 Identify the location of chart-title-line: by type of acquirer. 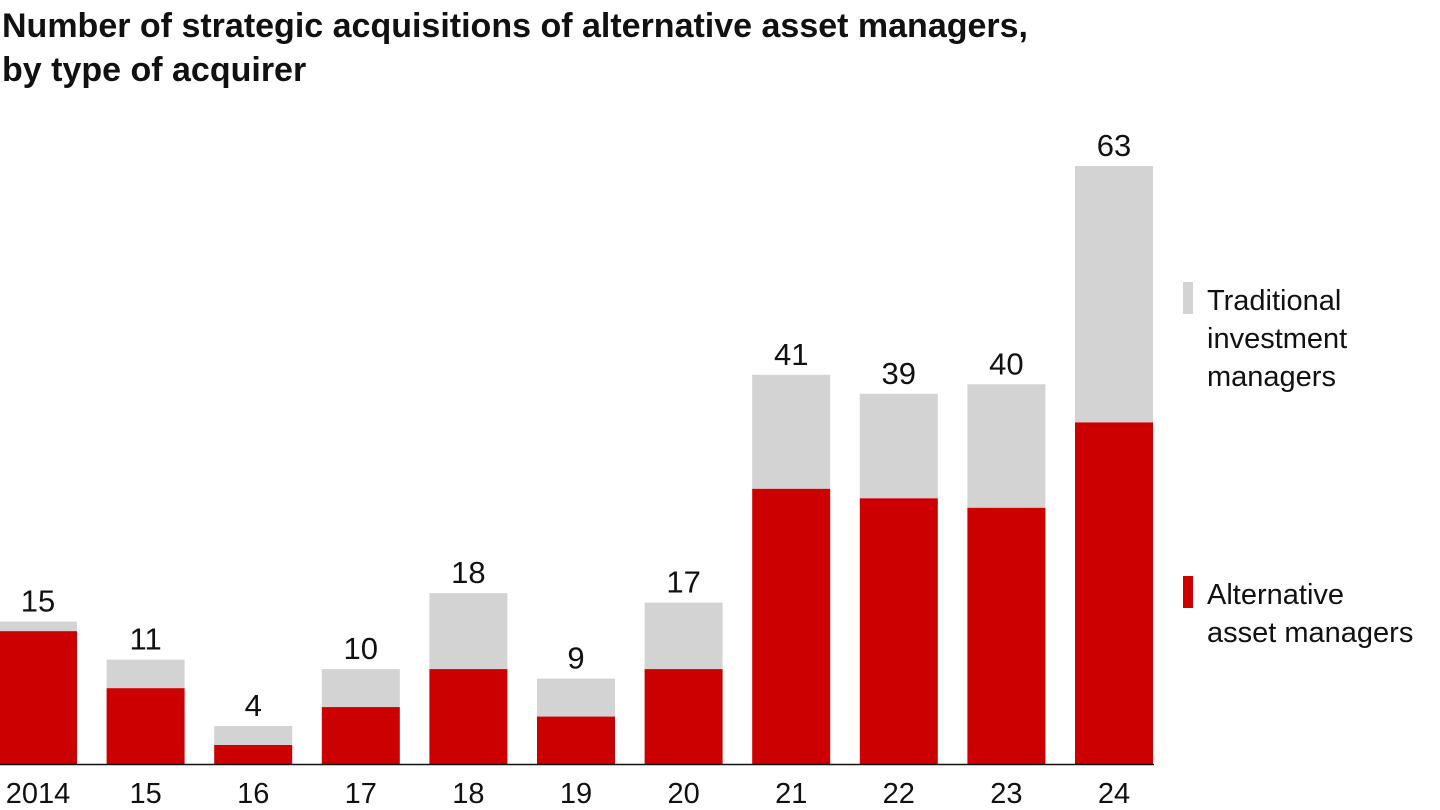
(154, 70).